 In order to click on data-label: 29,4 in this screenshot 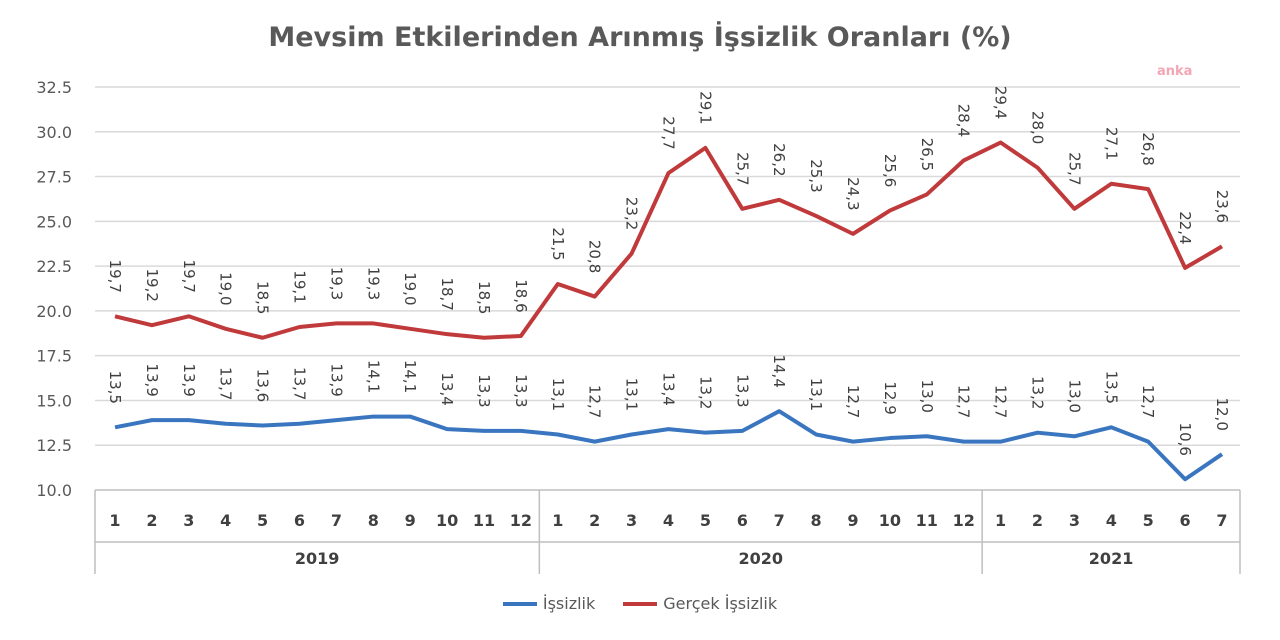, I will do `click(1001, 102)`.